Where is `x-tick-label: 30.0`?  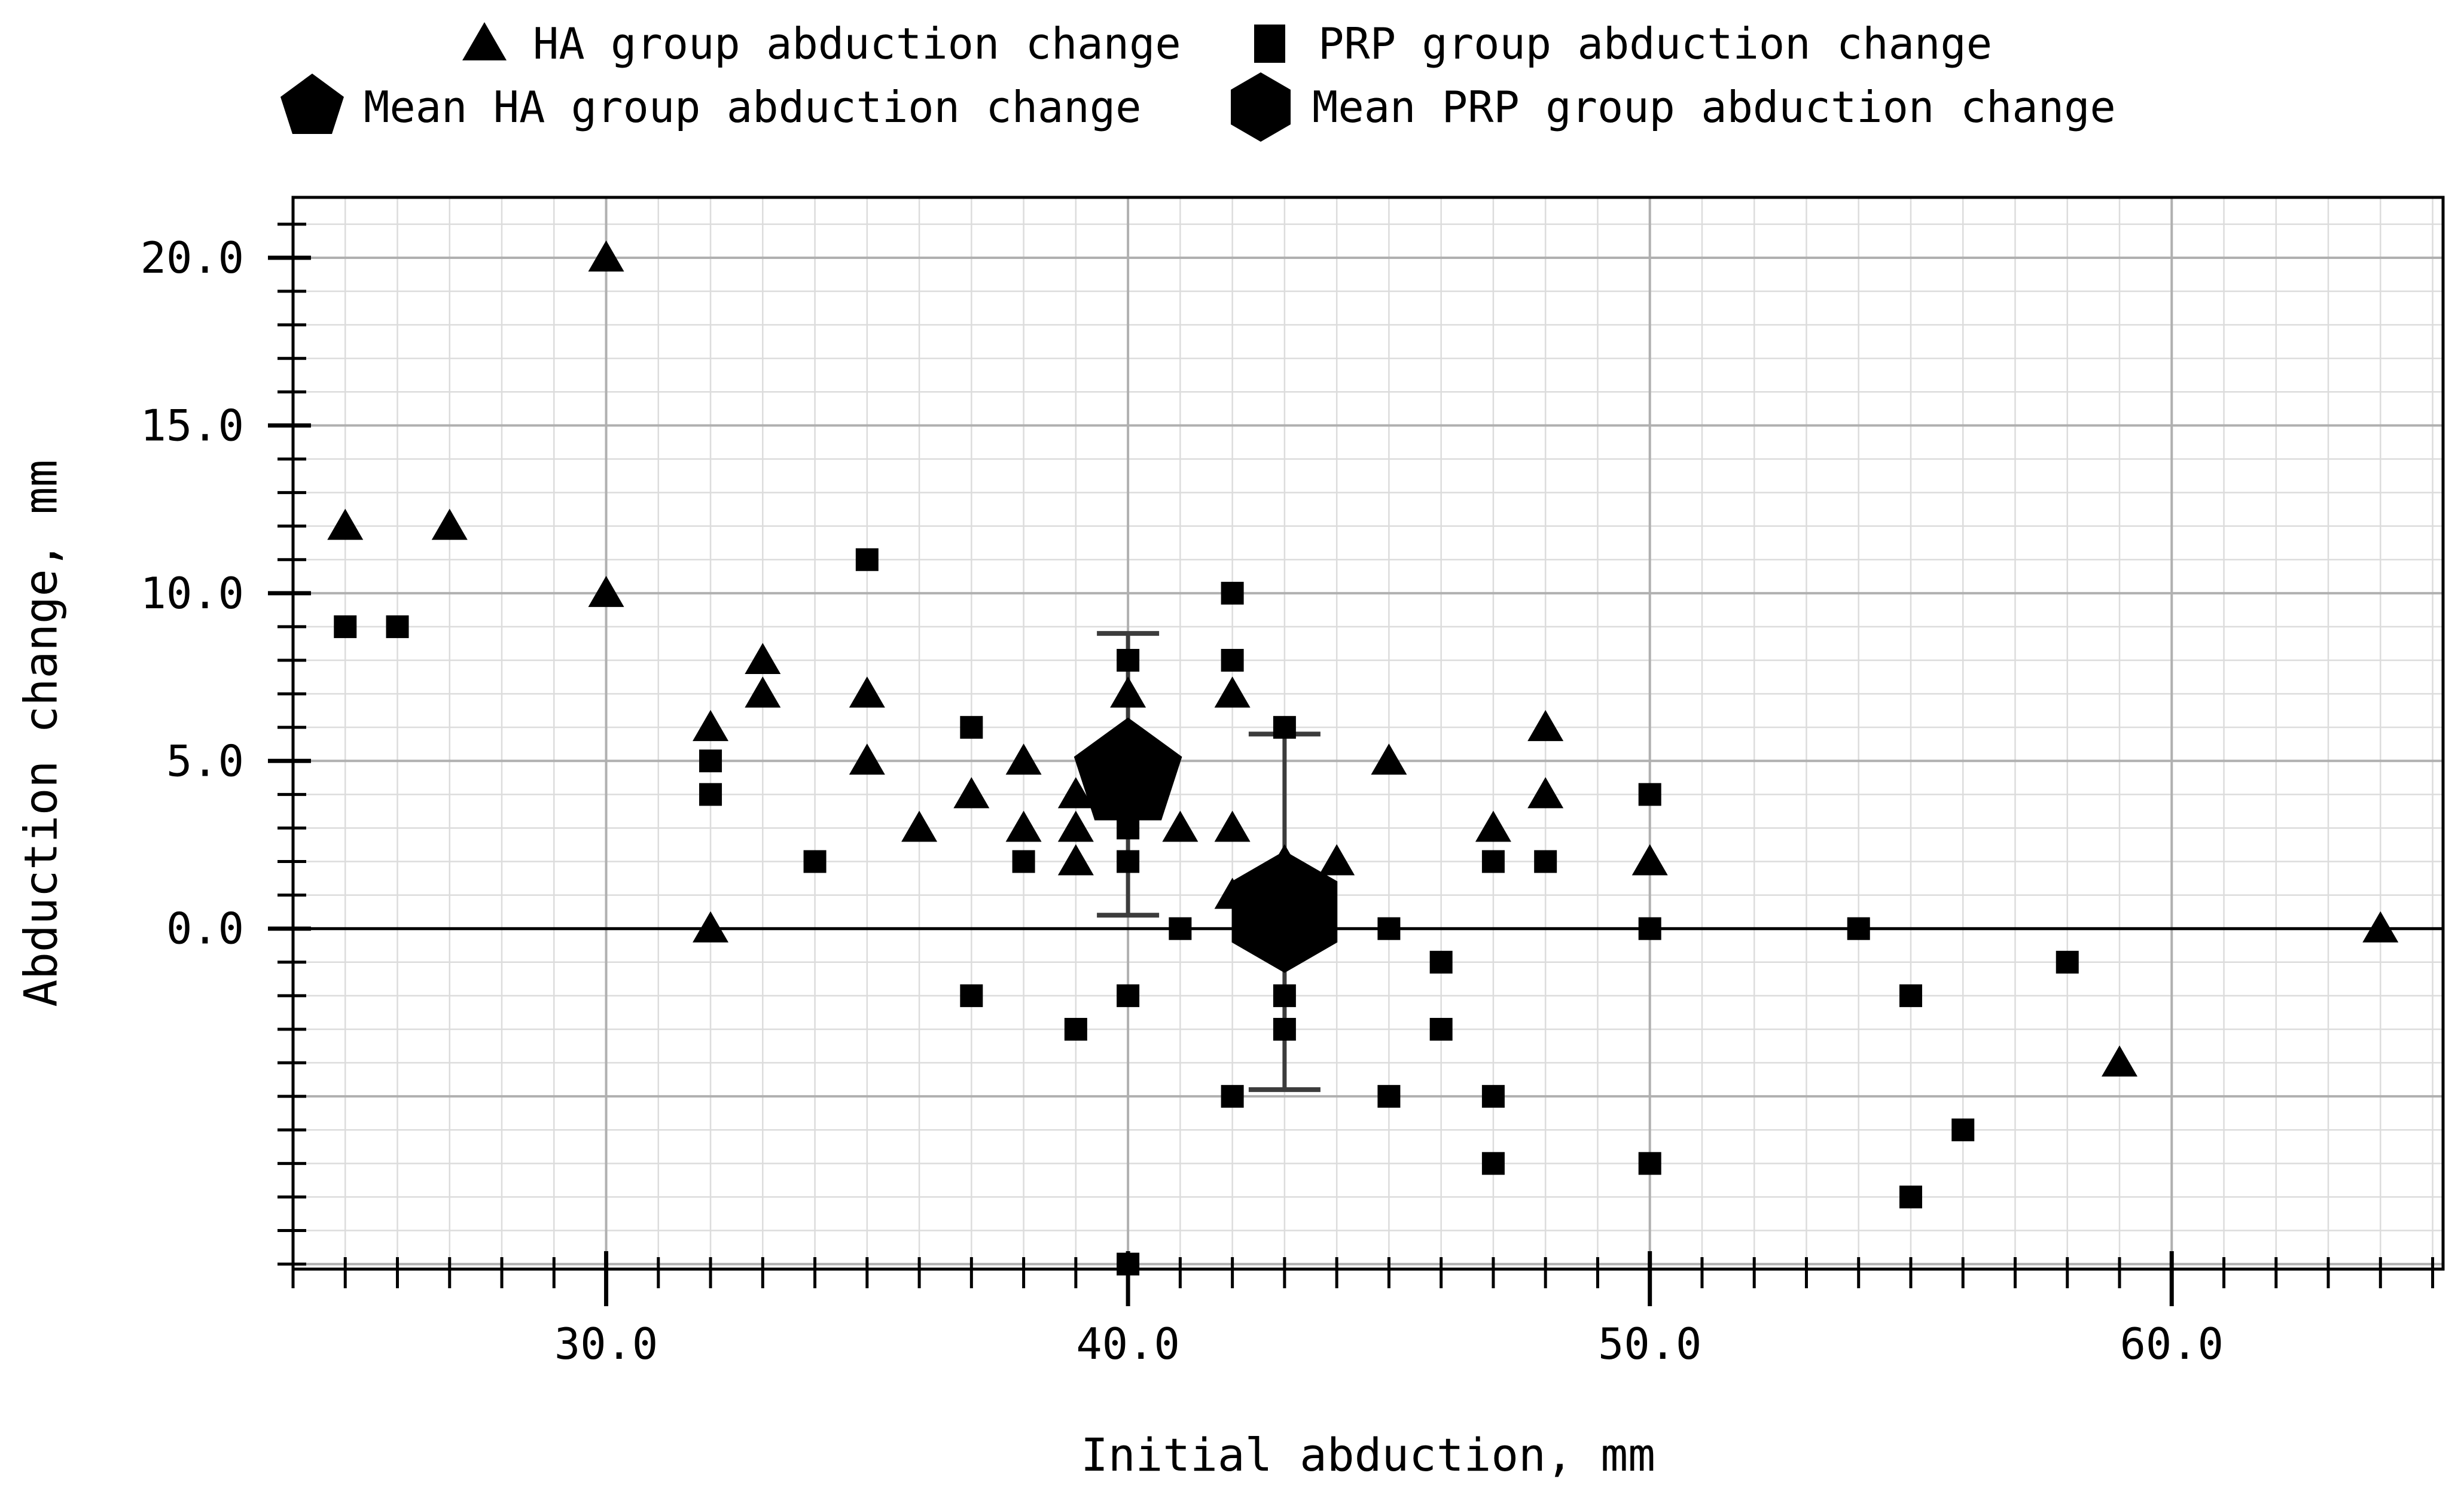
x-tick-label: 30.0 is located at coordinates (606, 1344).